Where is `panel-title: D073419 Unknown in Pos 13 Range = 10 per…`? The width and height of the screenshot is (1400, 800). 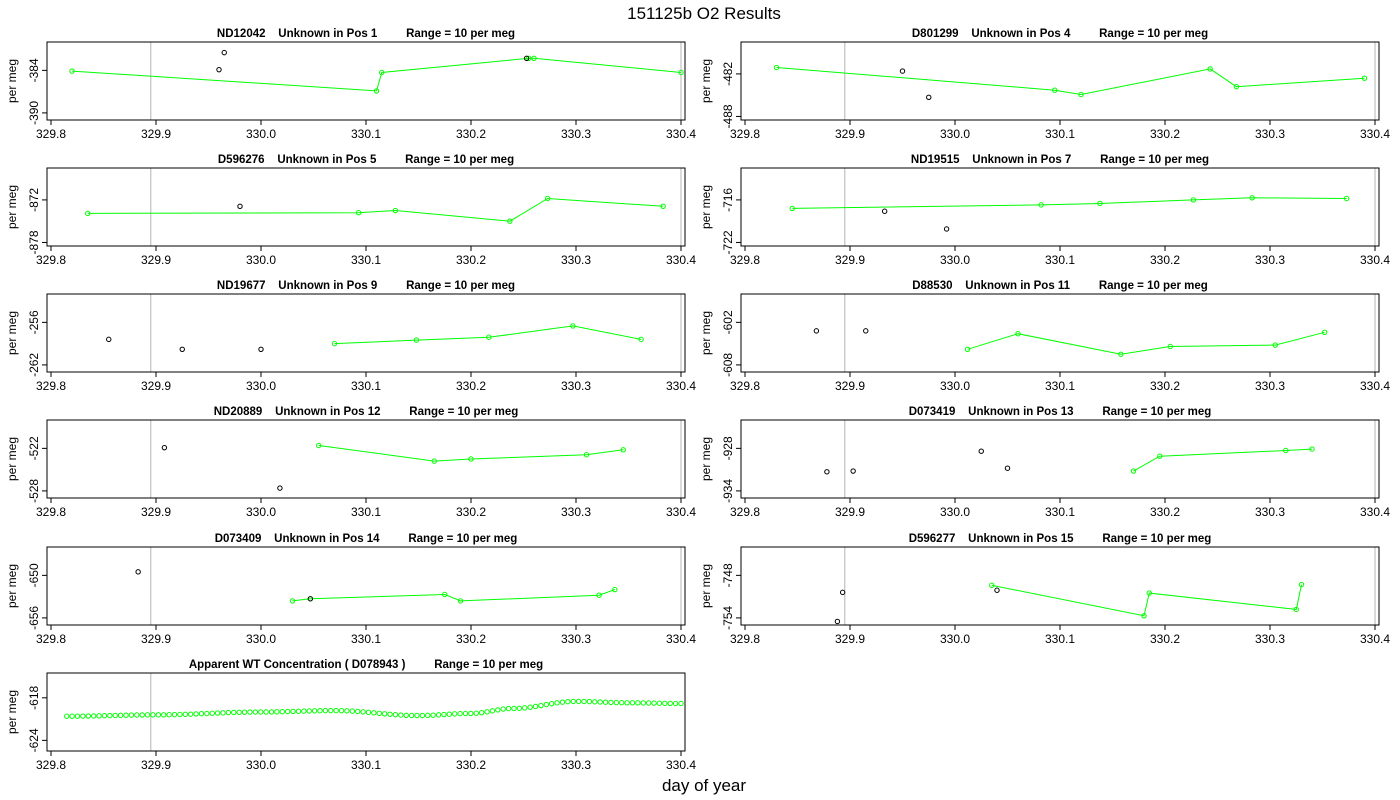
panel-title: D073419 Unknown in Pos 13 Range = 10 per… is located at coordinates (1060, 412).